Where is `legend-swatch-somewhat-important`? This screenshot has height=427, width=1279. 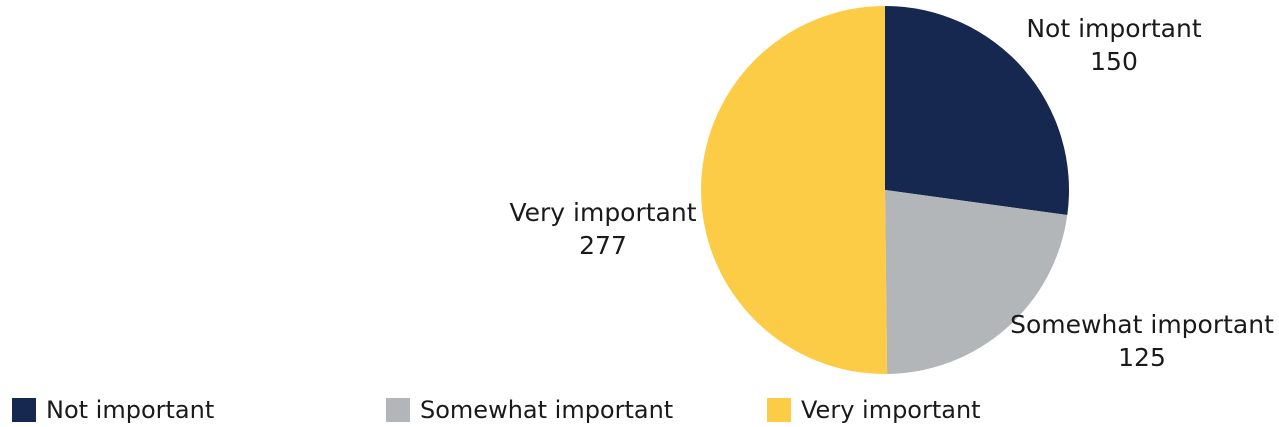 legend-swatch-somewhat-important is located at coordinates (398, 410).